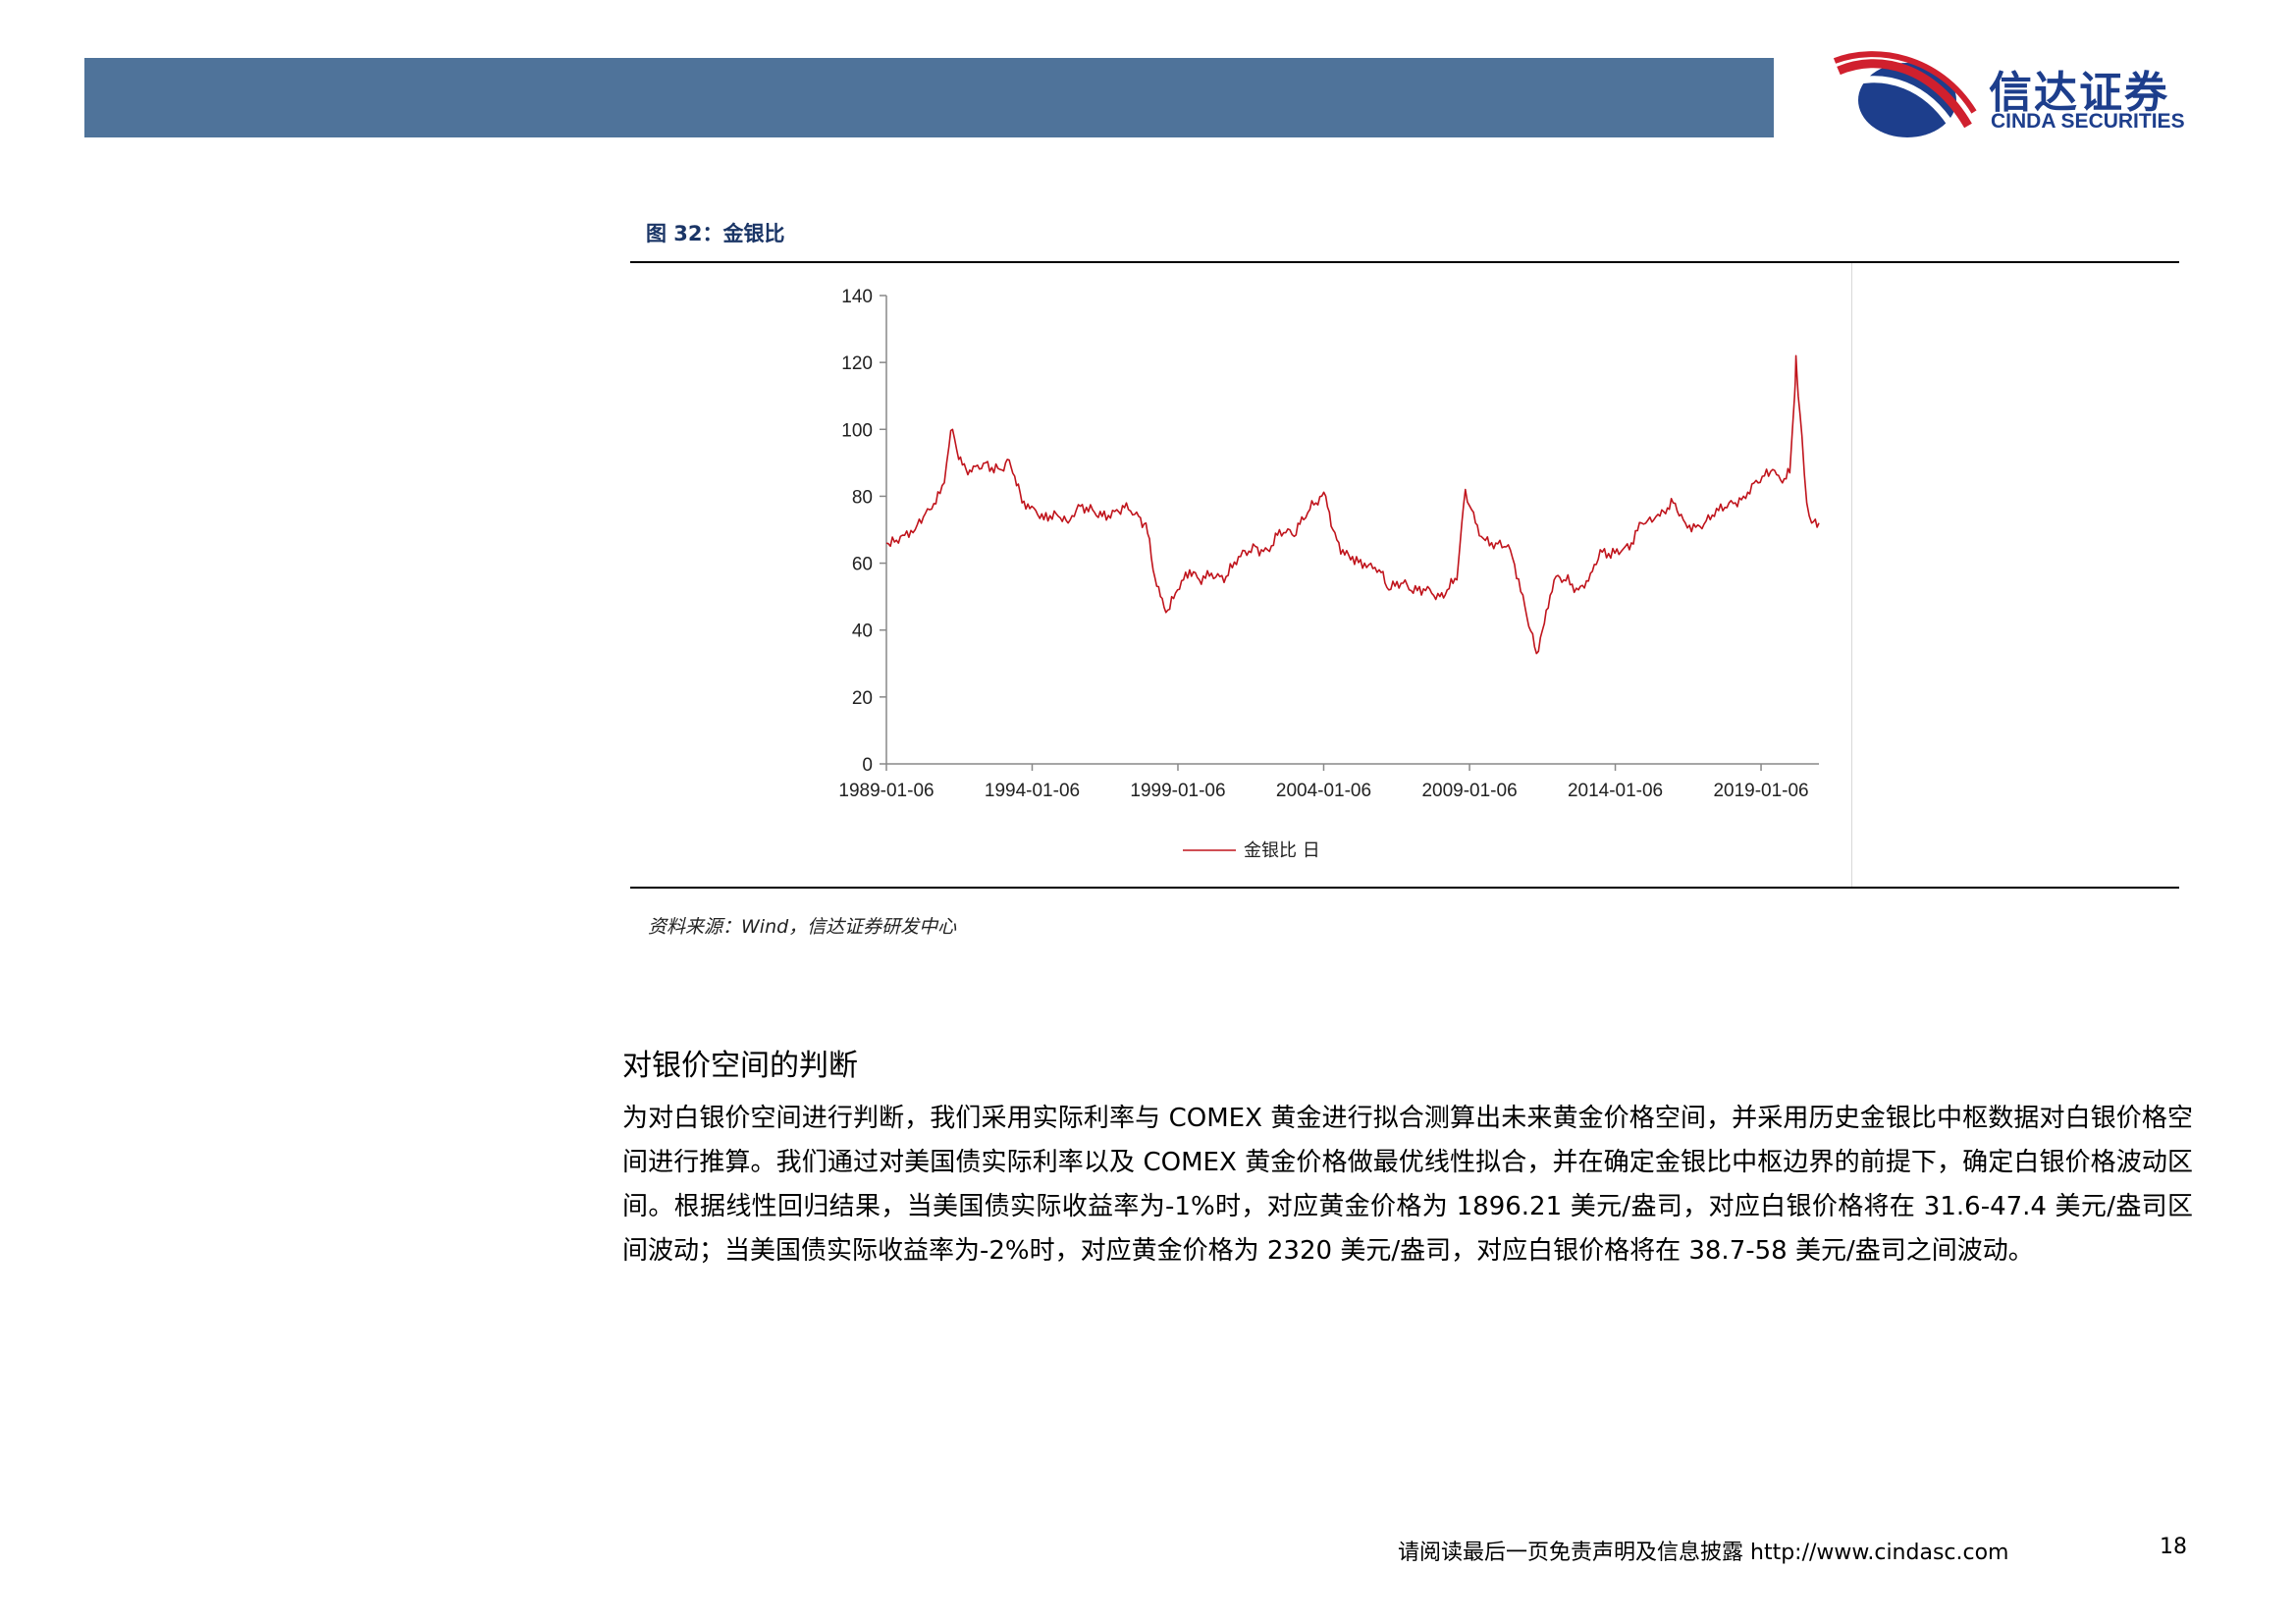  What do you see at coordinates (868, 765) in the screenshot?
I see `y-tick-label: 0` at bounding box center [868, 765].